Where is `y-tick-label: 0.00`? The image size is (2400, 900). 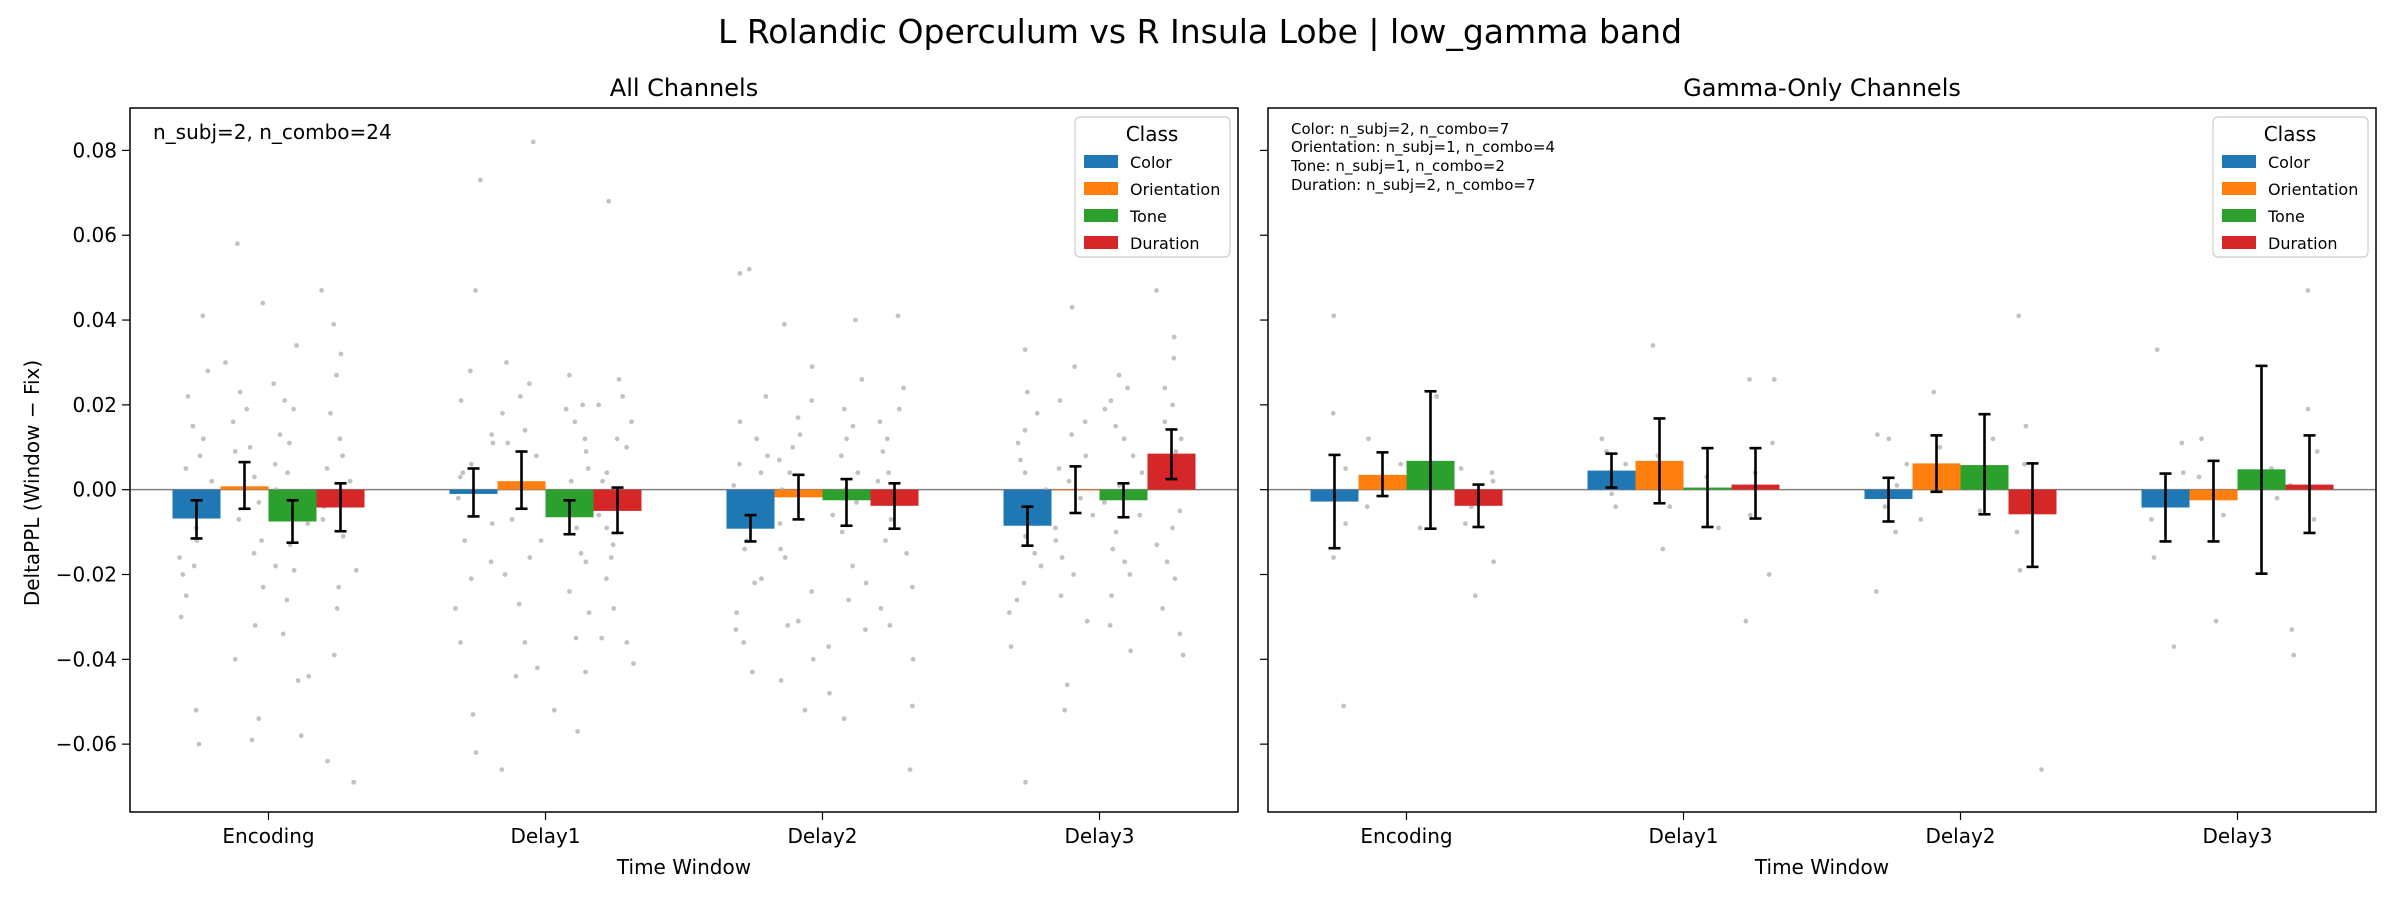
y-tick-label: 0.00 is located at coordinates (94, 490).